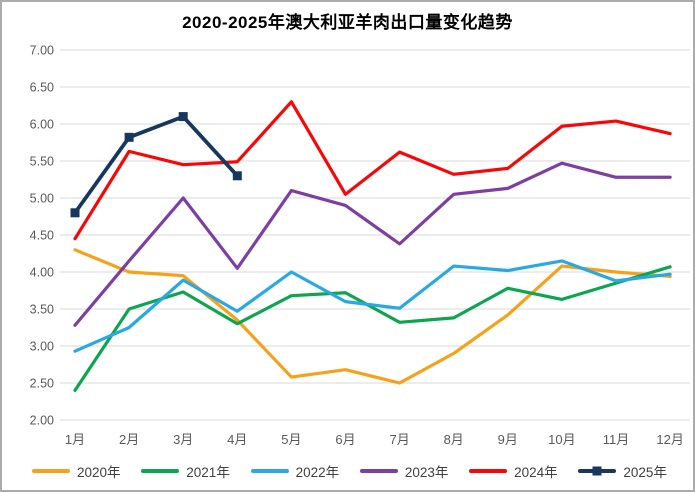 The height and width of the screenshot is (492, 695). I want to click on y-axis-tick-label: 2.50, so click(42, 384).